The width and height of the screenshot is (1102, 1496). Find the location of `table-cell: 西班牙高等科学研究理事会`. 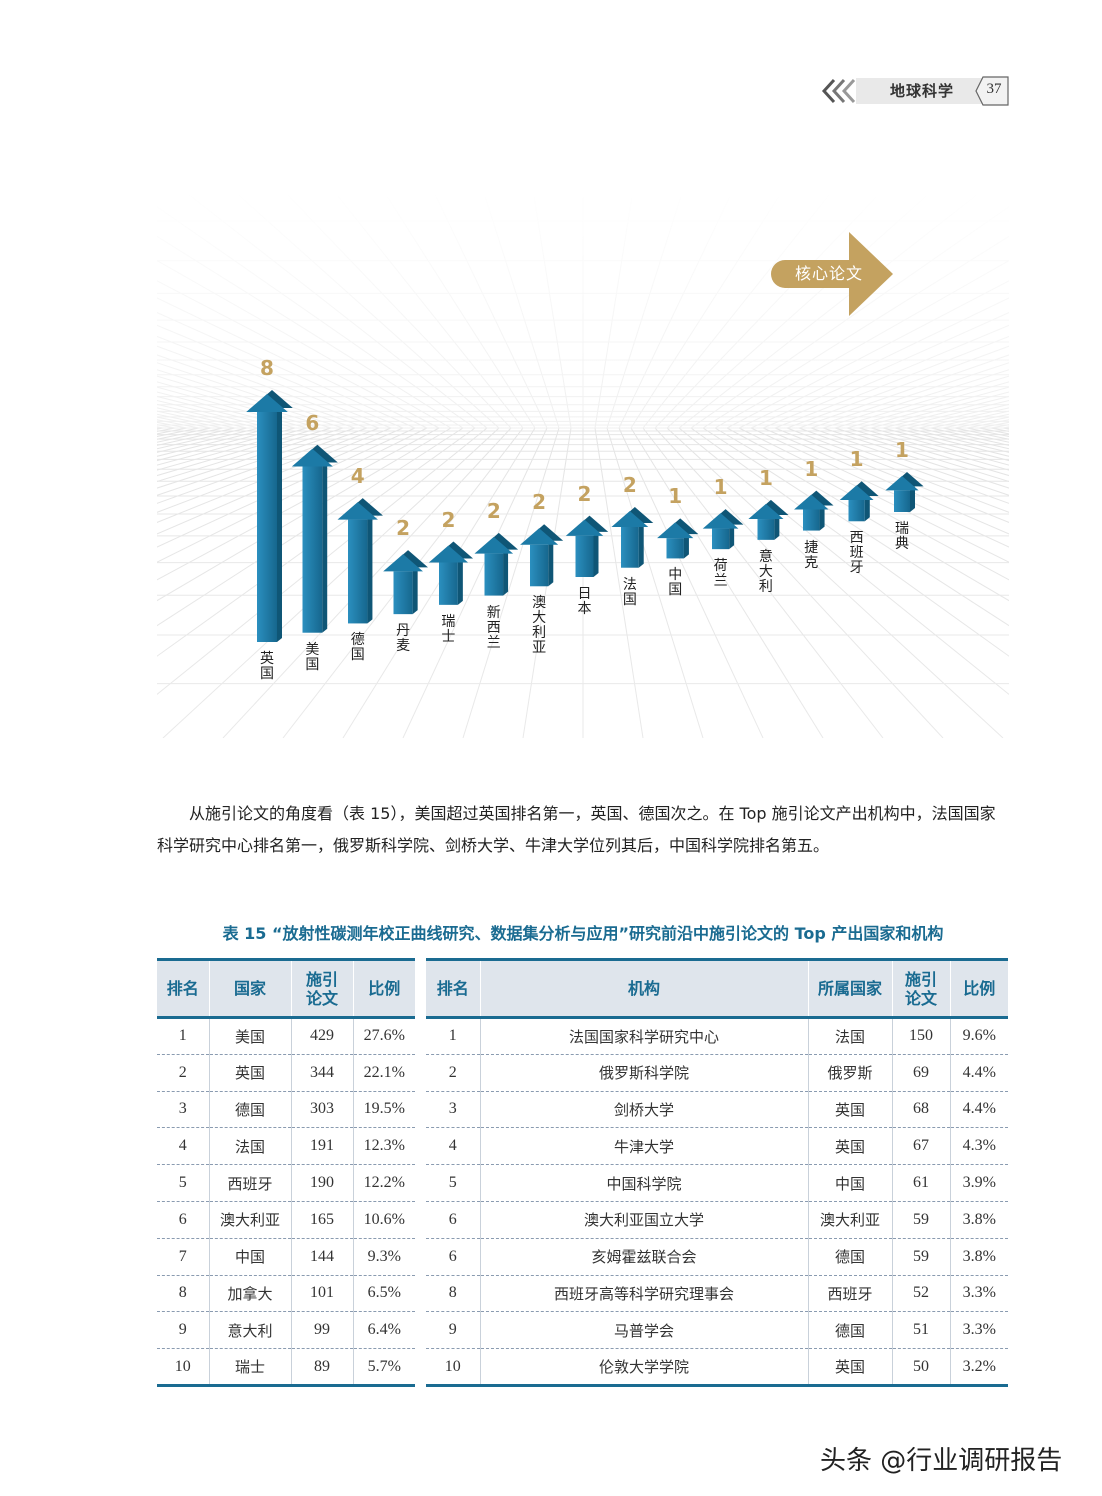

table-cell: 西班牙高等科学研究理事会 is located at coordinates (643, 1294).